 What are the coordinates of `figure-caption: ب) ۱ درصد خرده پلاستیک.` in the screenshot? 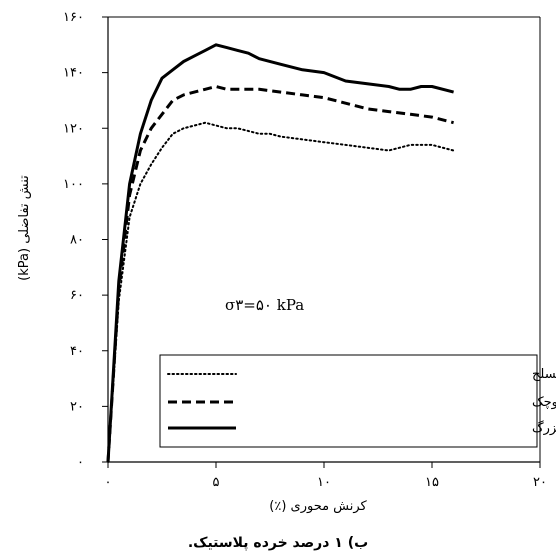 It's located at (278, 543).